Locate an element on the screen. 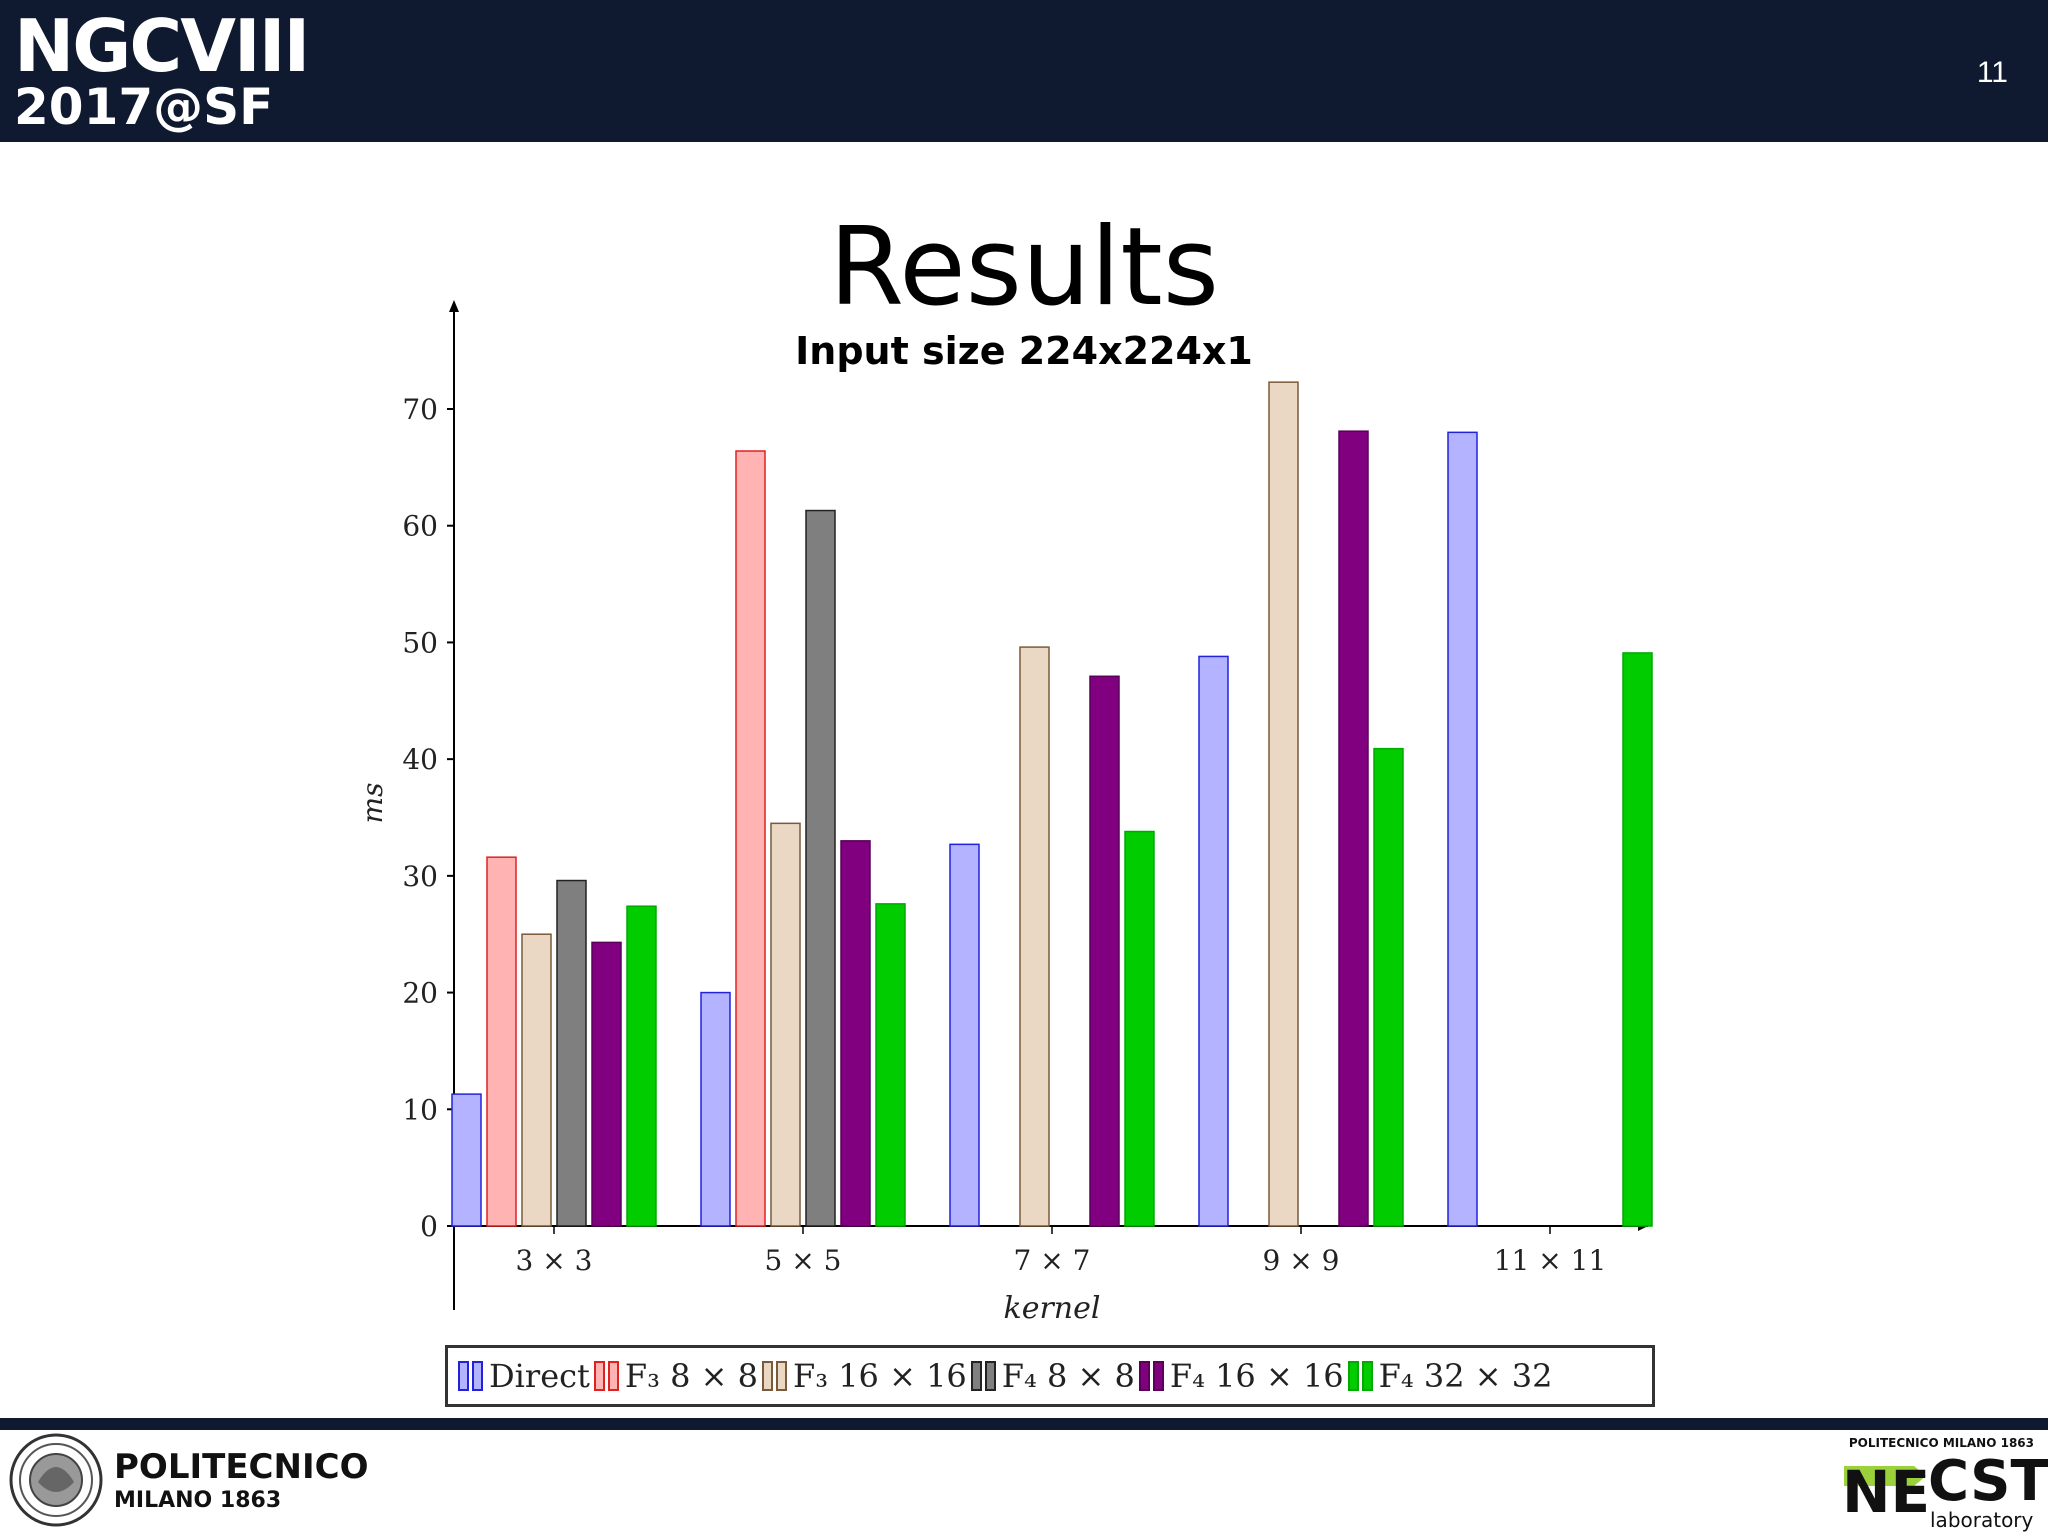 The height and width of the screenshot is (1536, 2048). legend-label: F₄ 16 × 16 is located at coordinates (1256, 1376).